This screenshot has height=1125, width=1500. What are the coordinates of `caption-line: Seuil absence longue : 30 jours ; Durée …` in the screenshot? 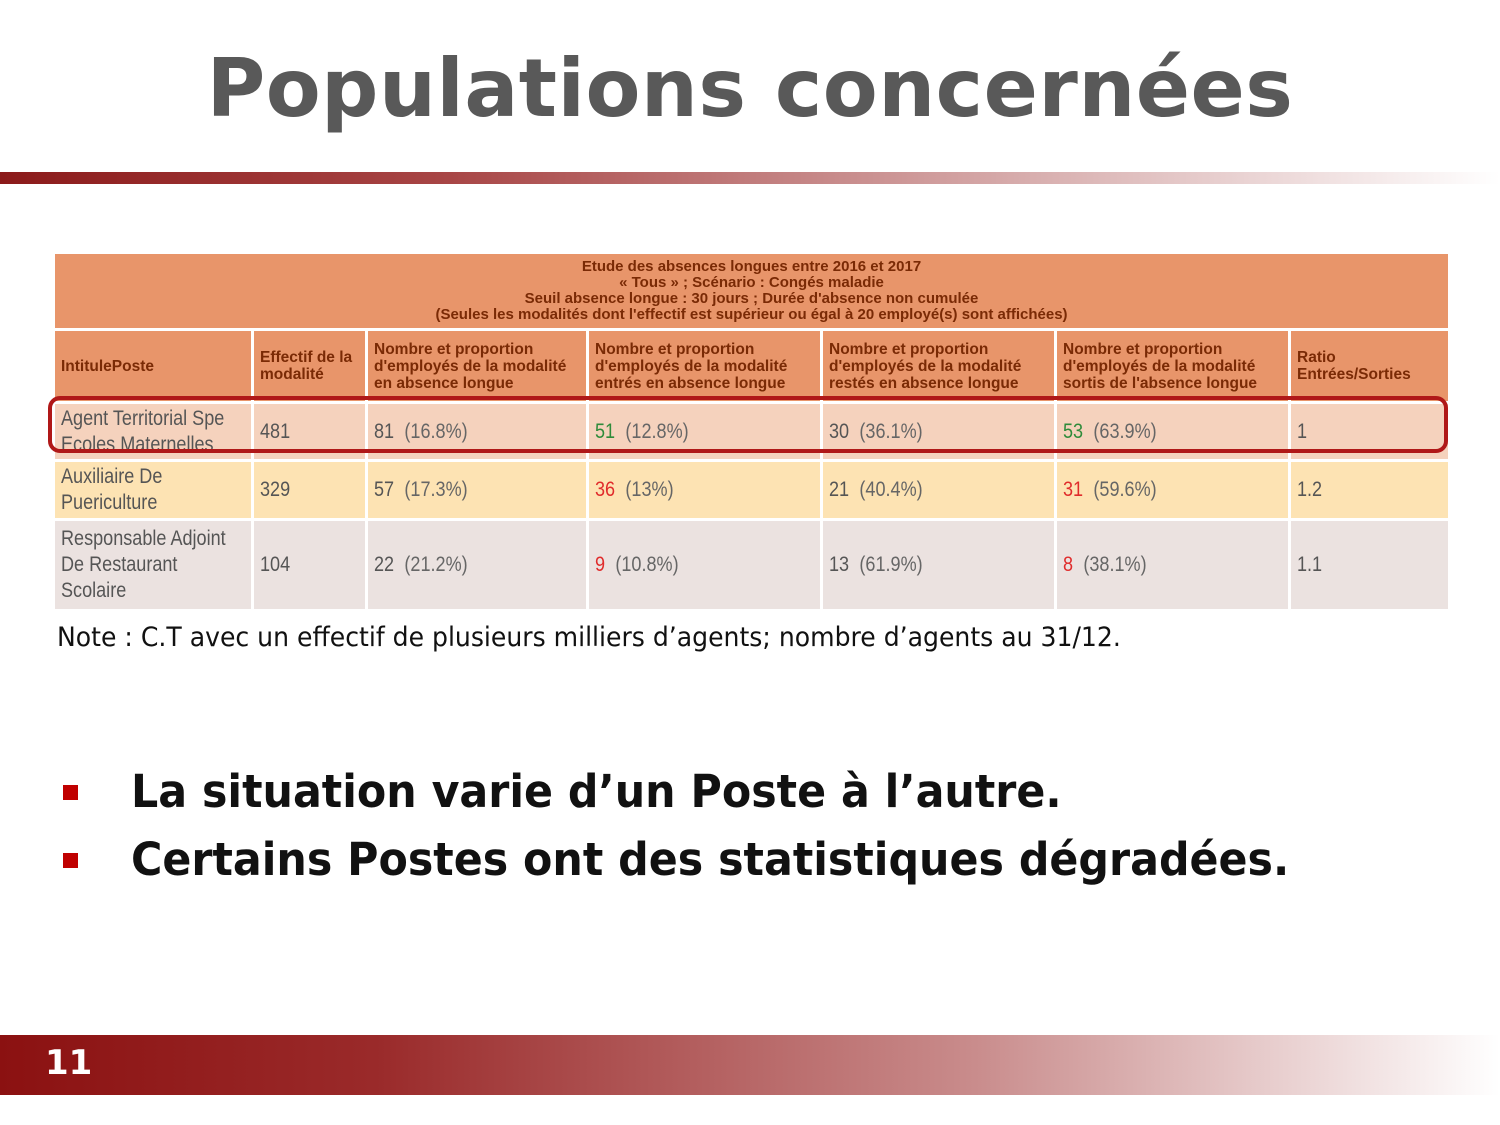 It's located at (751, 298).